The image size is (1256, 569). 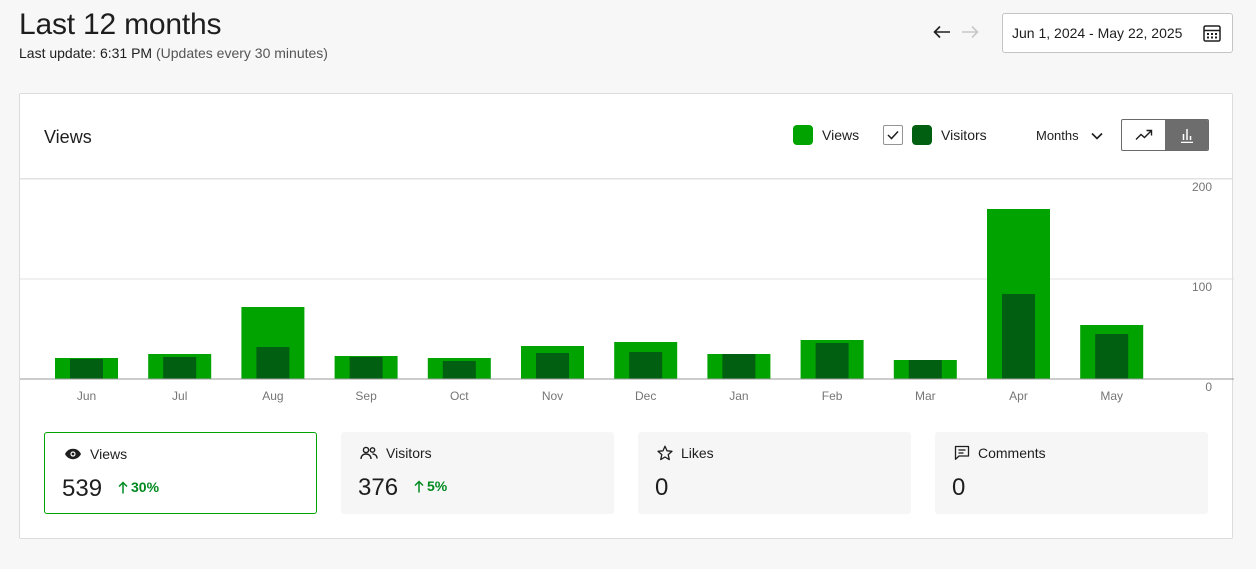 I want to click on chart-panel-title: Views, so click(x=68, y=137).